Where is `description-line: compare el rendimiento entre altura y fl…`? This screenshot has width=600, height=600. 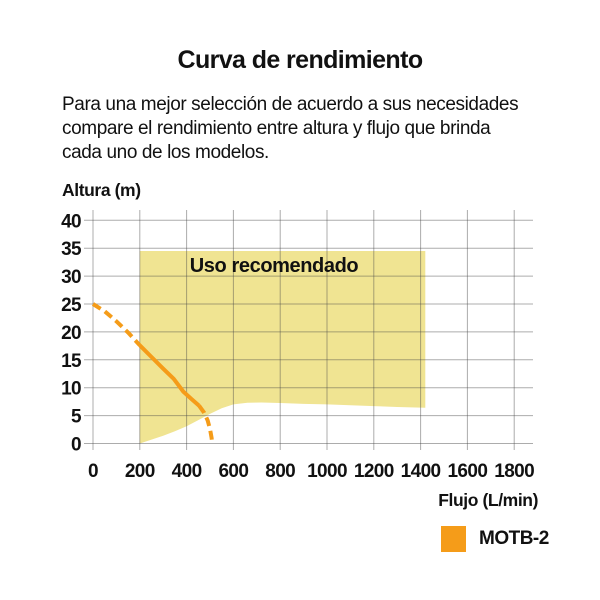 description-line: compare el rendimiento entre altura y fl… is located at coordinates (276, 128).